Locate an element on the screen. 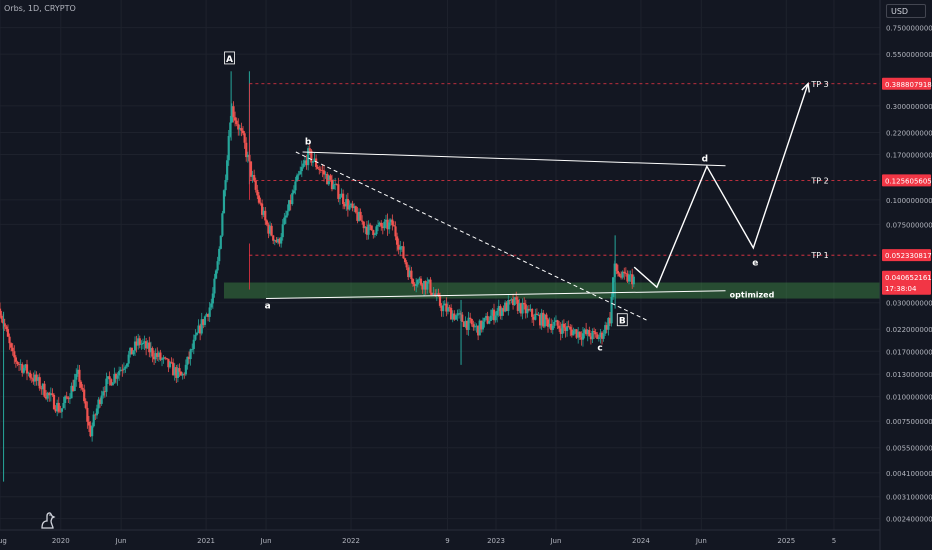  y-tick-label: 0.007500000 is located at coordinates (909, 422).